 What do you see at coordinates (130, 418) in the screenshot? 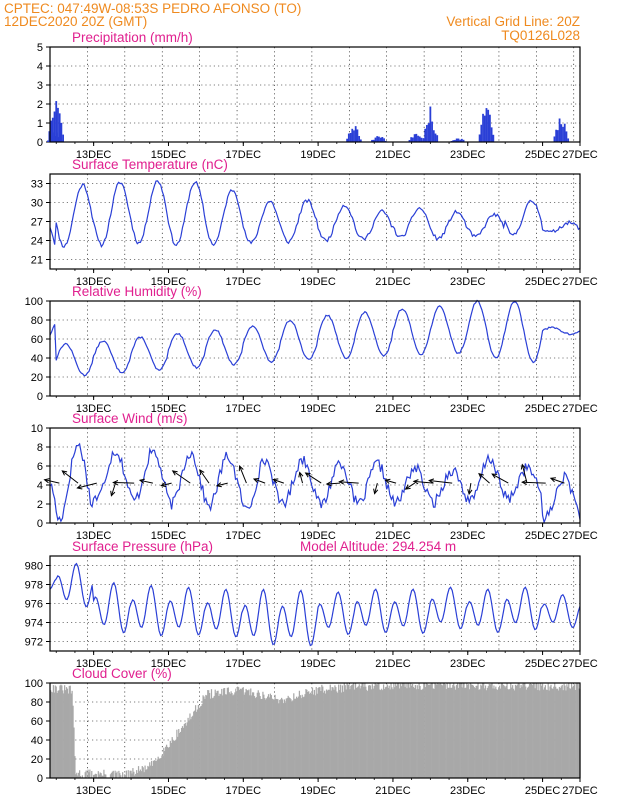
I see `wind-title: Surface Wind (m/s)` at bounding box center [130, 418].